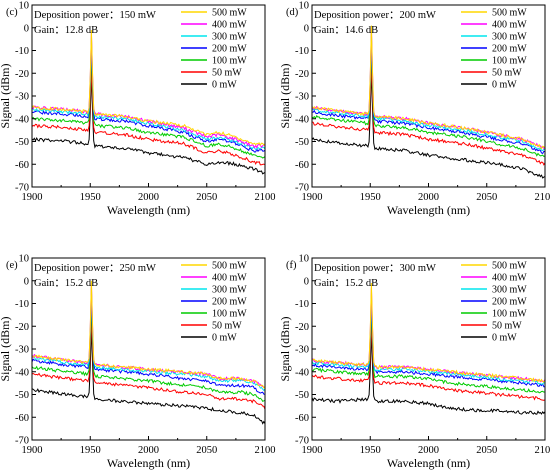  I want to click on series-line-300-mw, so click(428, 339).